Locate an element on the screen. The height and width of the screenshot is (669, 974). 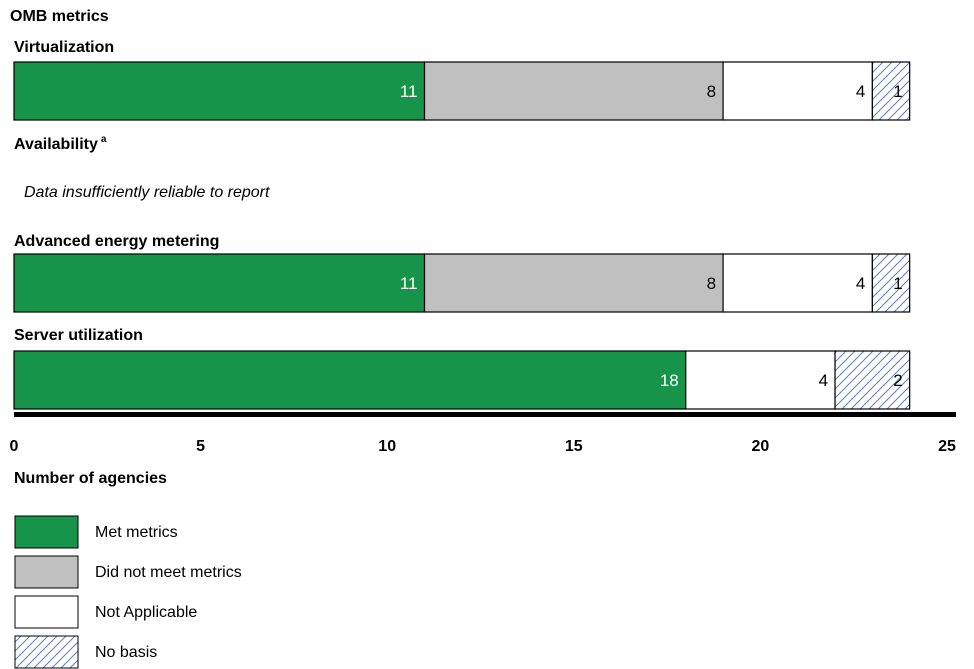
x-axis-ticks: 0 5 10 15 20 25 is located at coordinates (483, 446).